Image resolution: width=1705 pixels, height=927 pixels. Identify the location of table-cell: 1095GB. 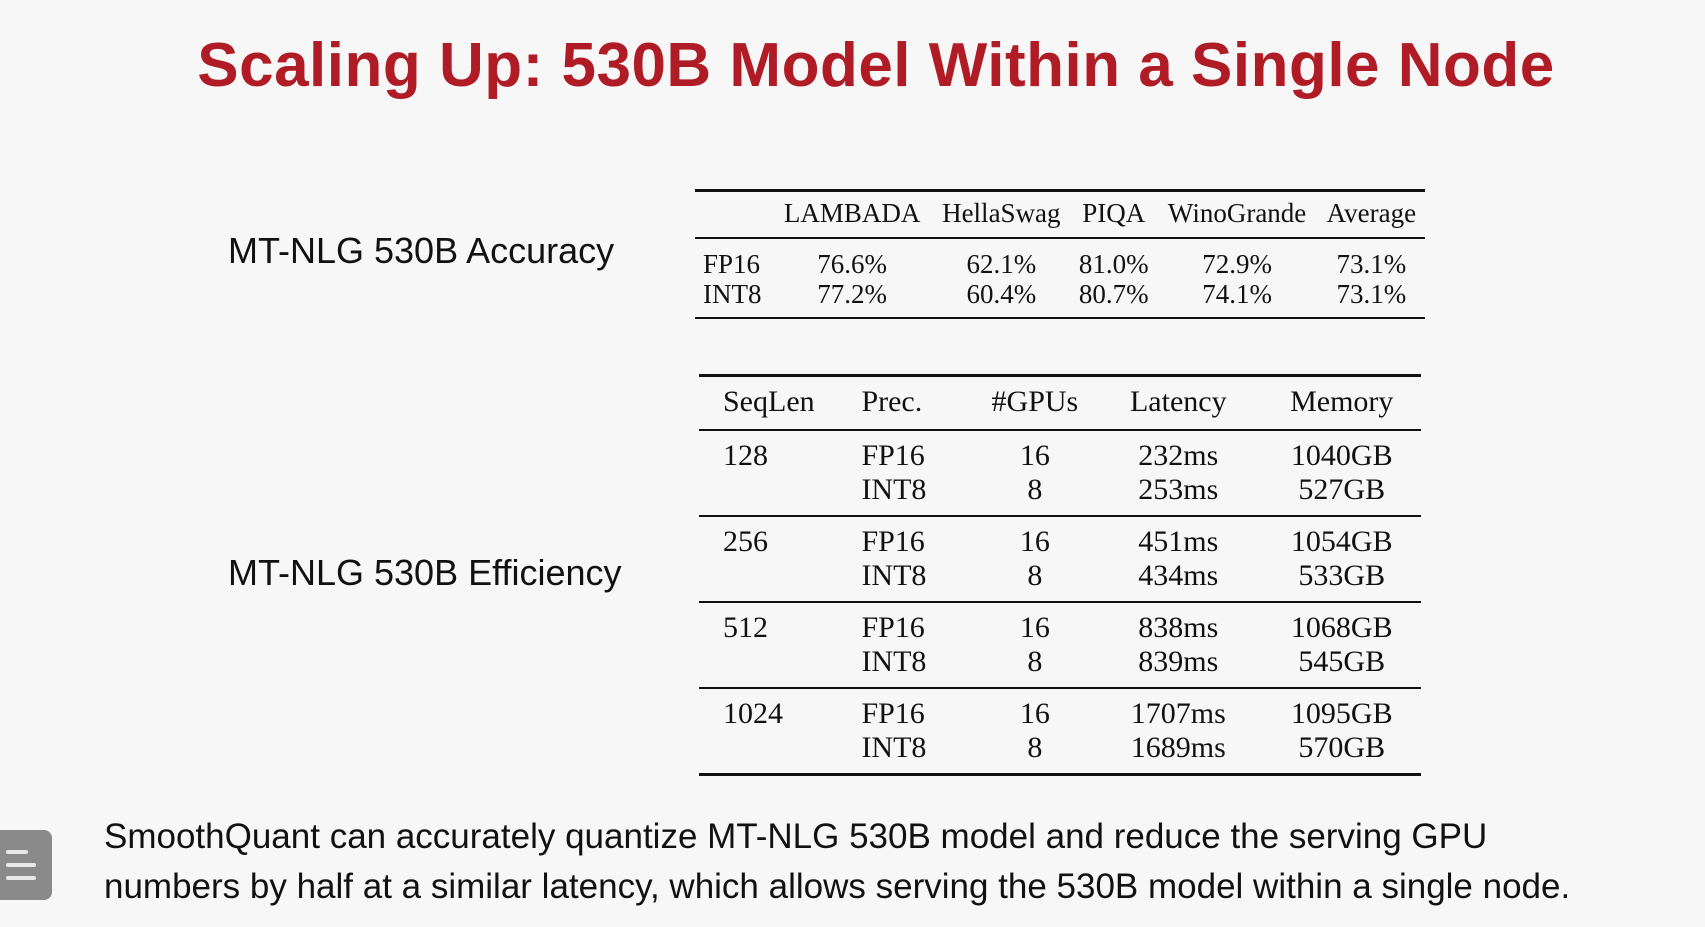
(1341, 709).